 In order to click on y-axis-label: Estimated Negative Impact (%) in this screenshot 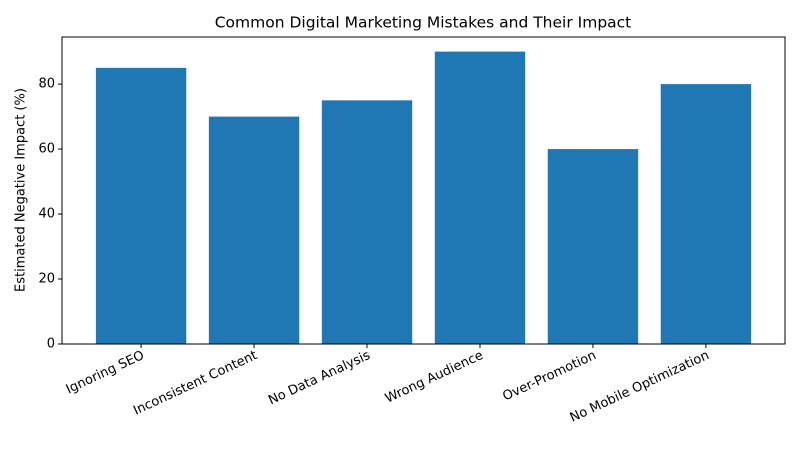, I will do `click(21, 190)`.